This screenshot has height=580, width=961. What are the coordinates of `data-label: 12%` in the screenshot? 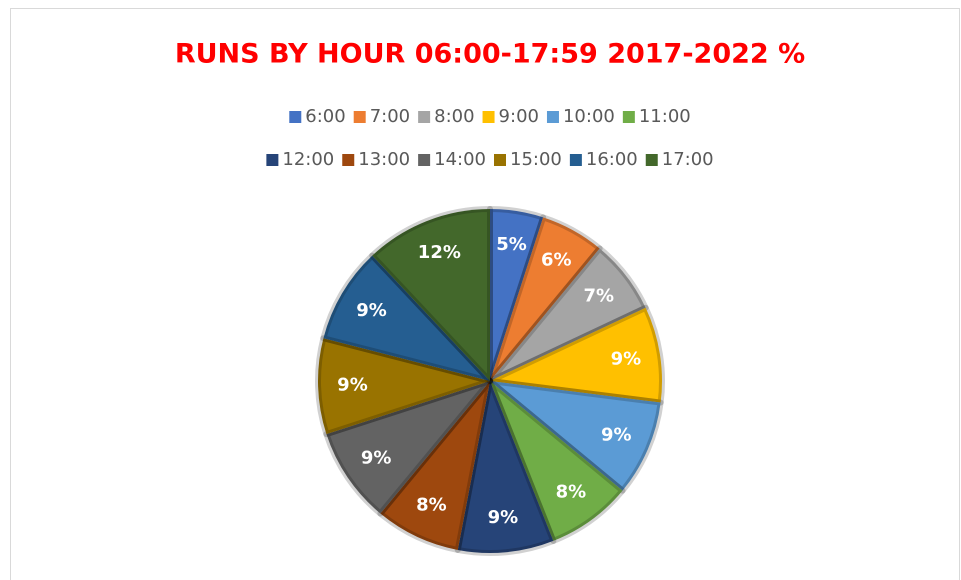 It's located at (439, 252).